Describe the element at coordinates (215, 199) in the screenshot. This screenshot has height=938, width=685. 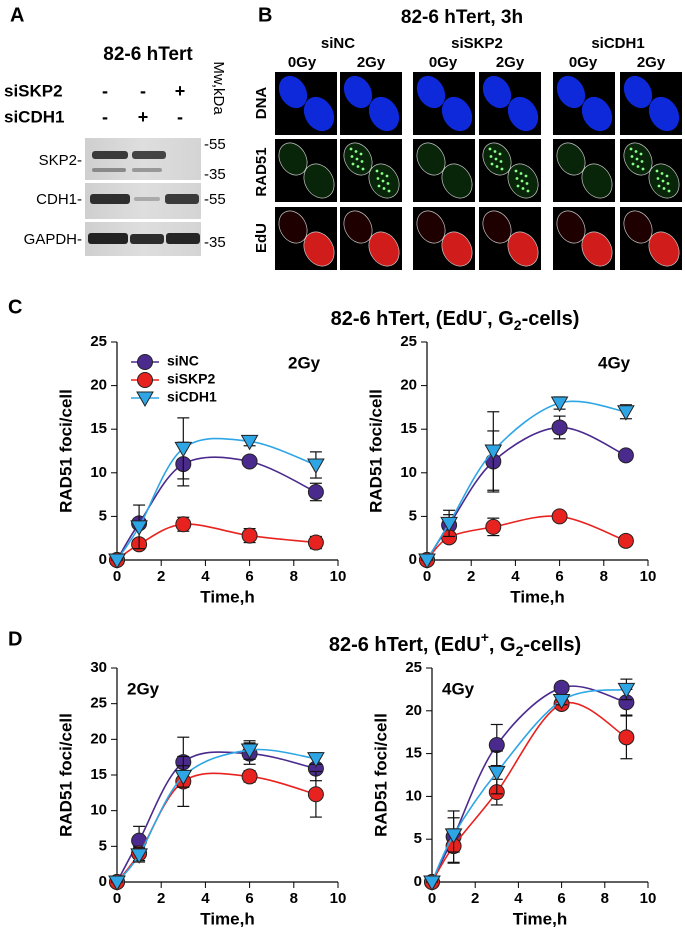
I see `mw-marker: -55` at that location.